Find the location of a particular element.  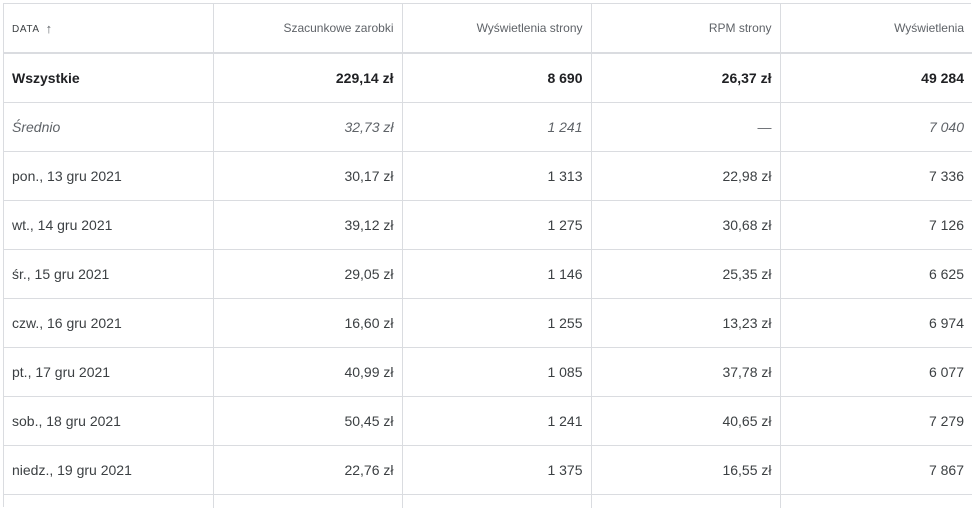

row-date: śr., 15 gru 2021 is located at coordinates (109, 274).